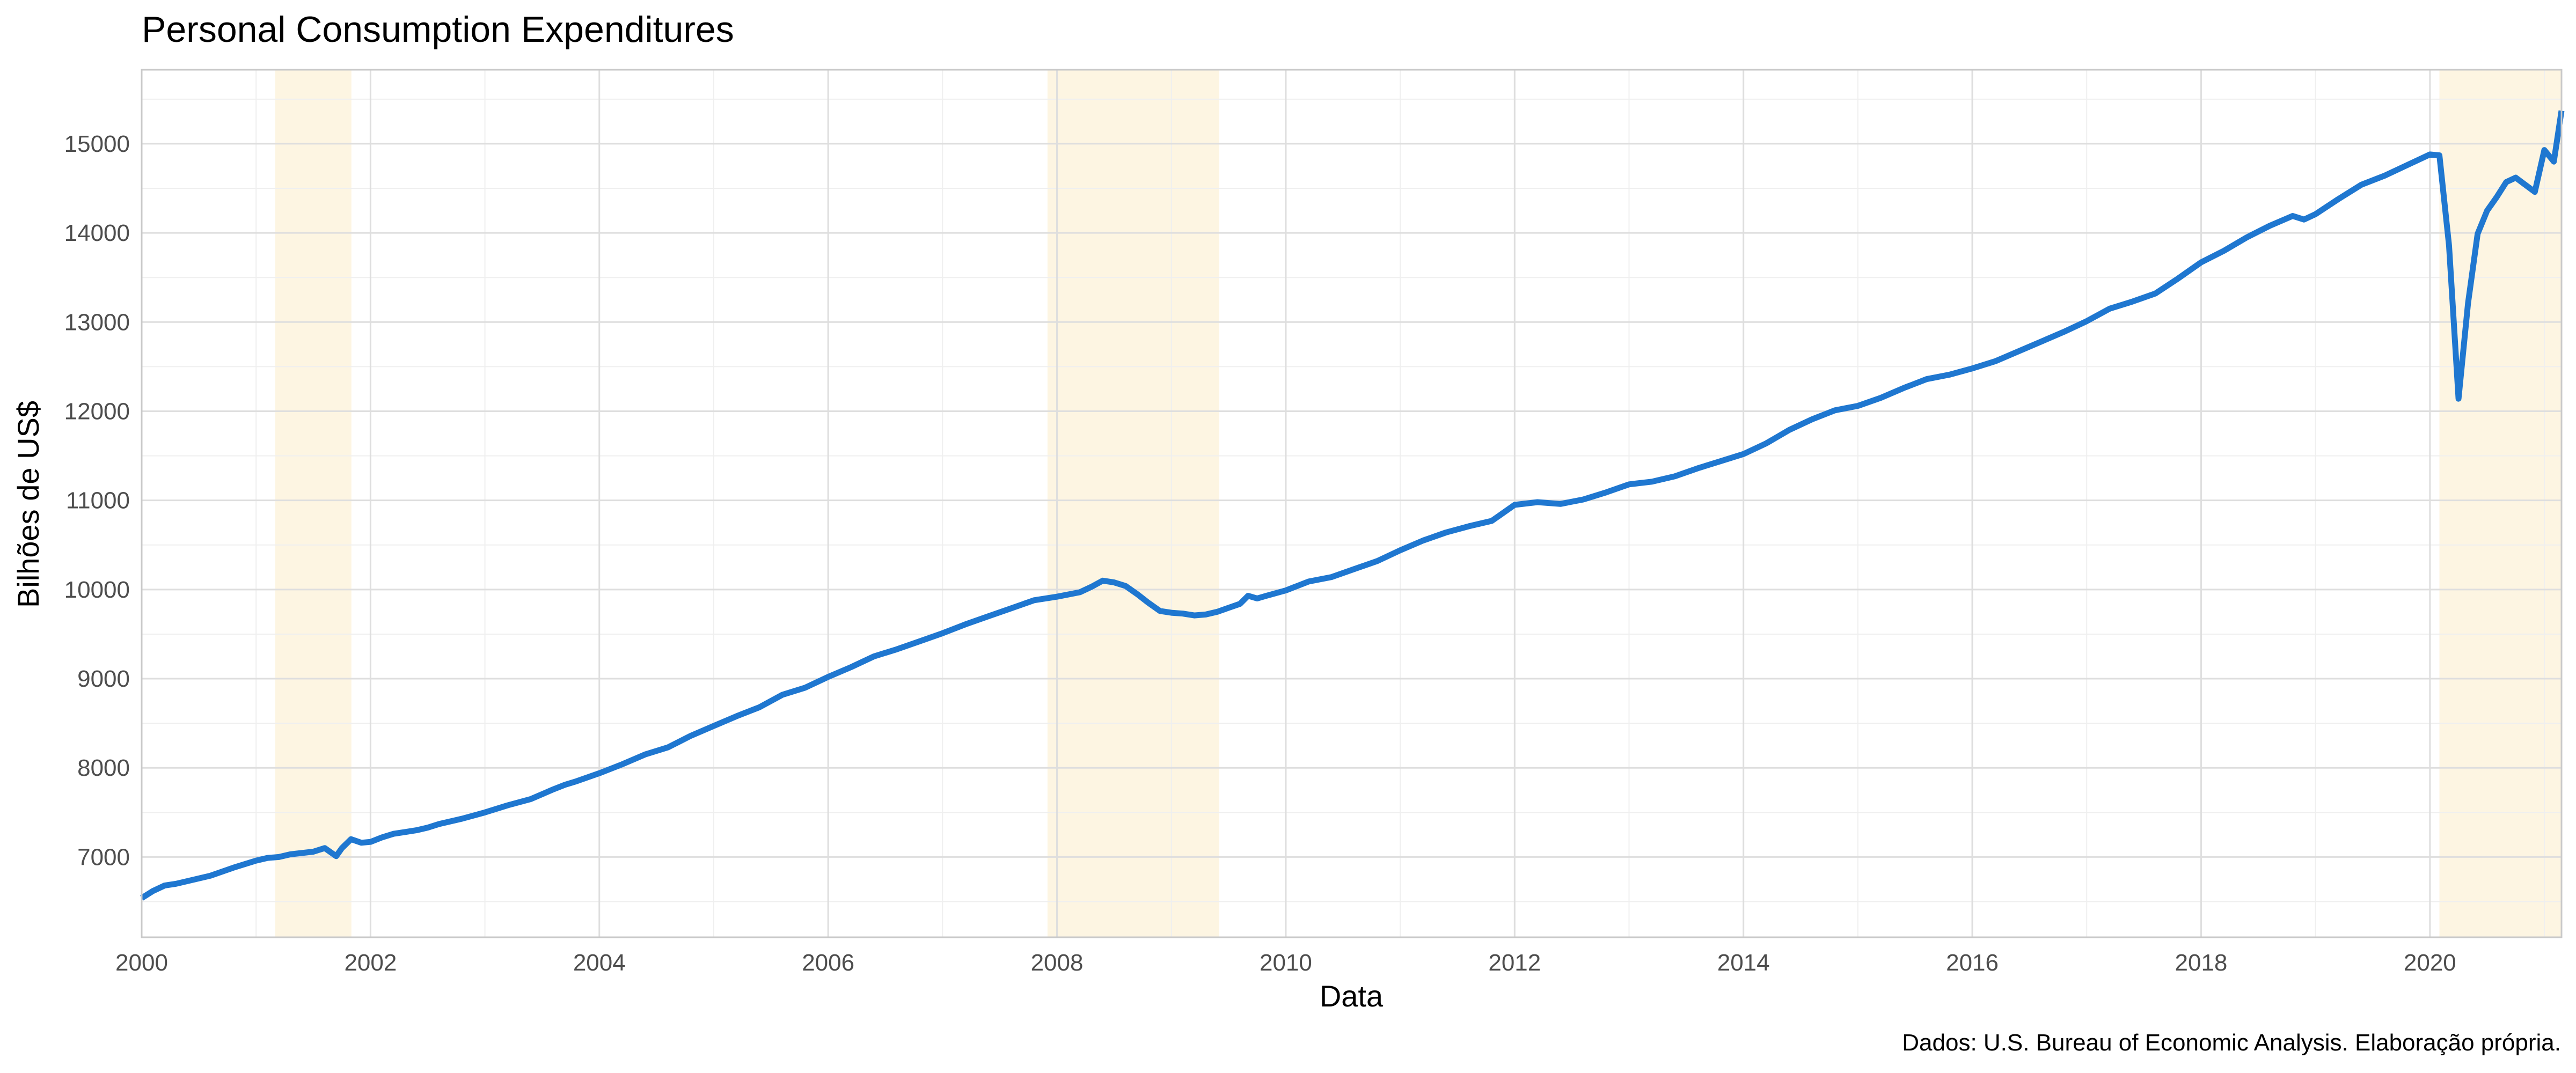  Describe the element at coordinates (97, 322) in the screenshot. I see `y-tick-label: 13000` at that location.